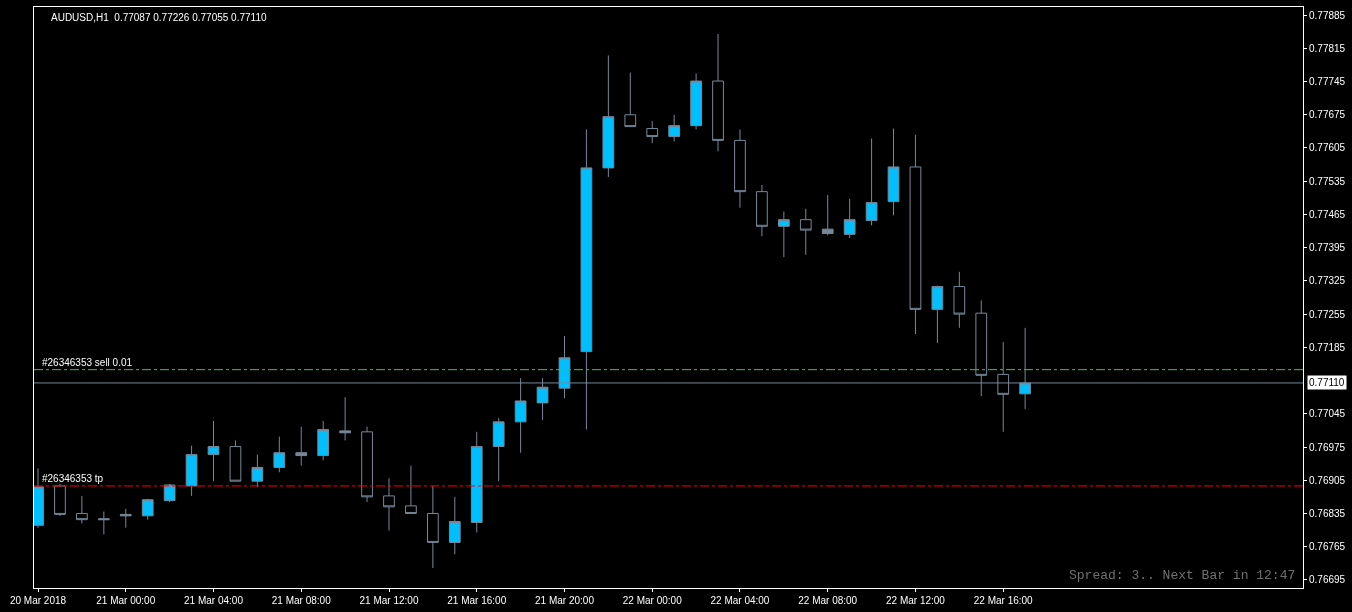  What do you see at coordinates (1327, 580) in the screenshot?
I see `y-tick-label: 0.76695` at bounding box center [1327, 580].